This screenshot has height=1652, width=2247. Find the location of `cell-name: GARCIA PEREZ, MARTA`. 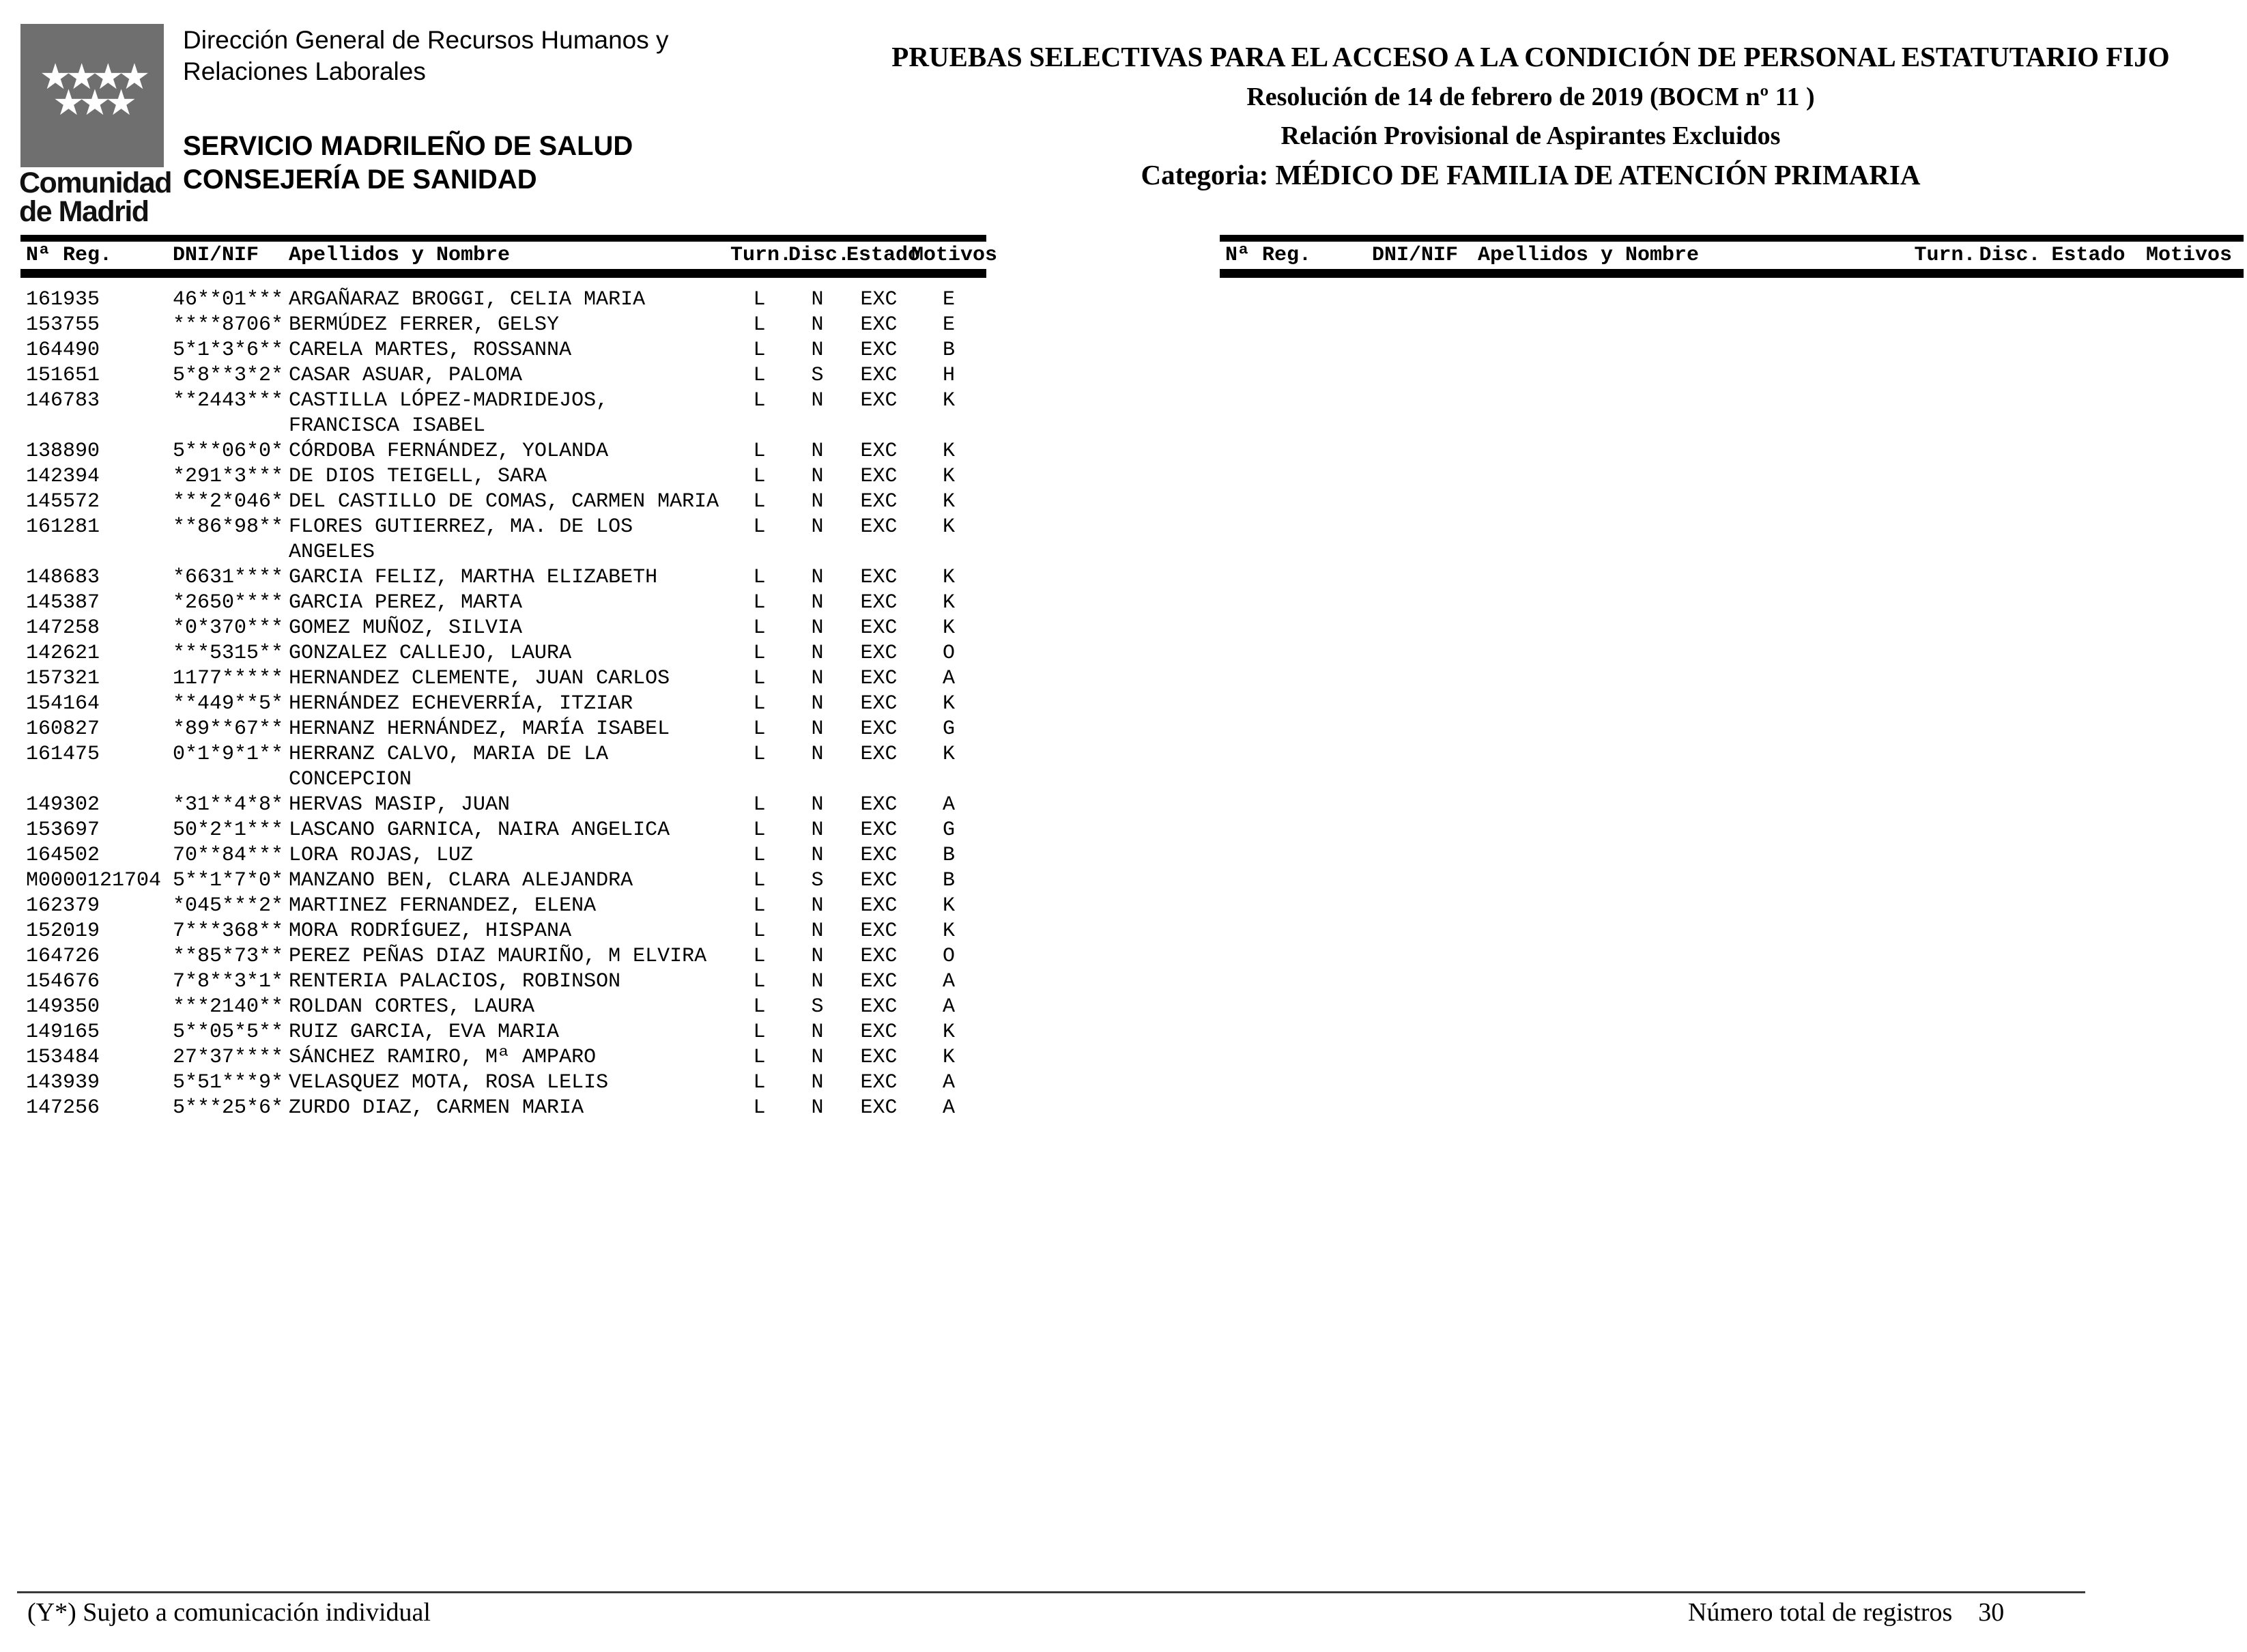

cell-name: GARCIA PEREZ, MARTA is located at coordinates (406, 602).